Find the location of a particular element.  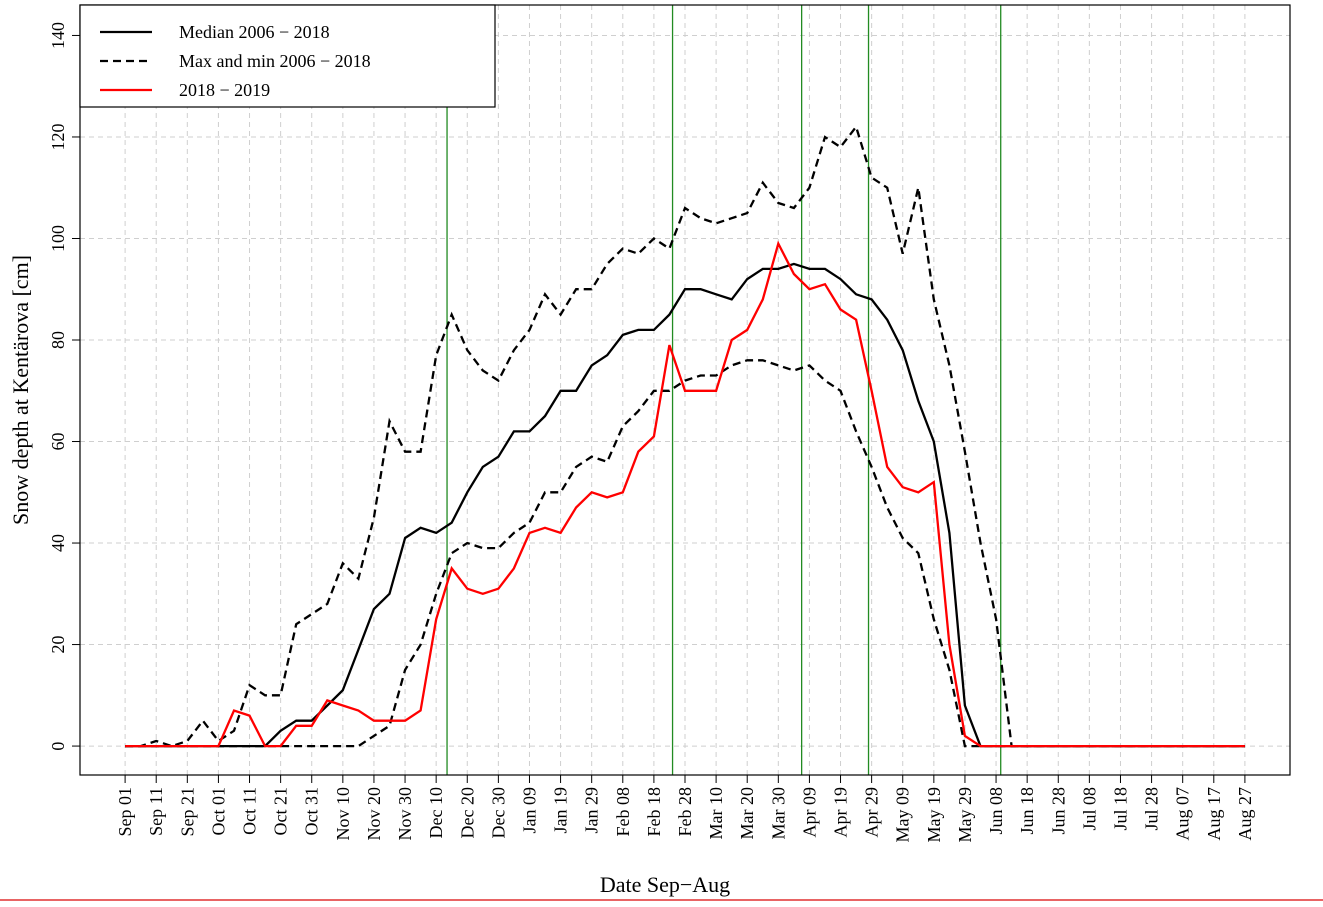

x-tick-label: Mar 20 is located at coordinates (747, 813).